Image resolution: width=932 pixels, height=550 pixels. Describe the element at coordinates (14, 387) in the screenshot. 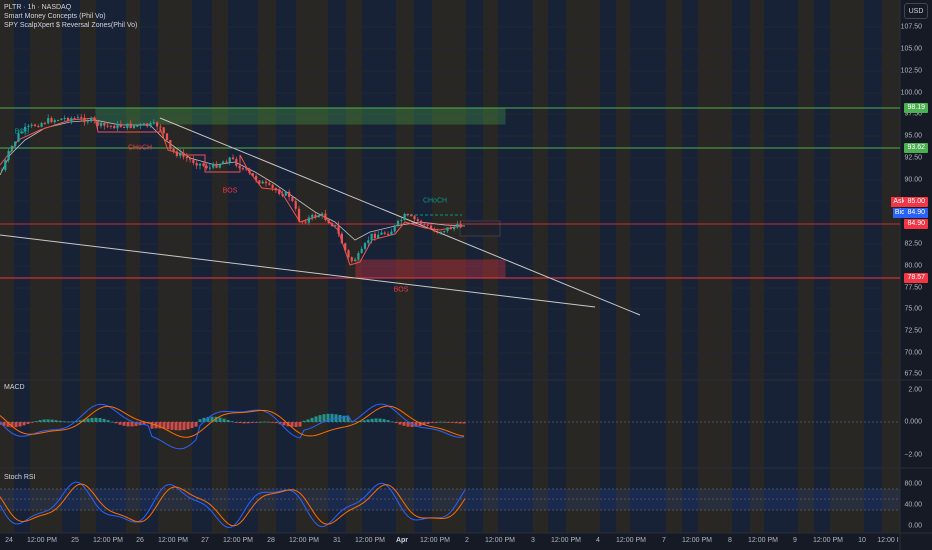

I see `macd-pane-label: MACD` at that location.